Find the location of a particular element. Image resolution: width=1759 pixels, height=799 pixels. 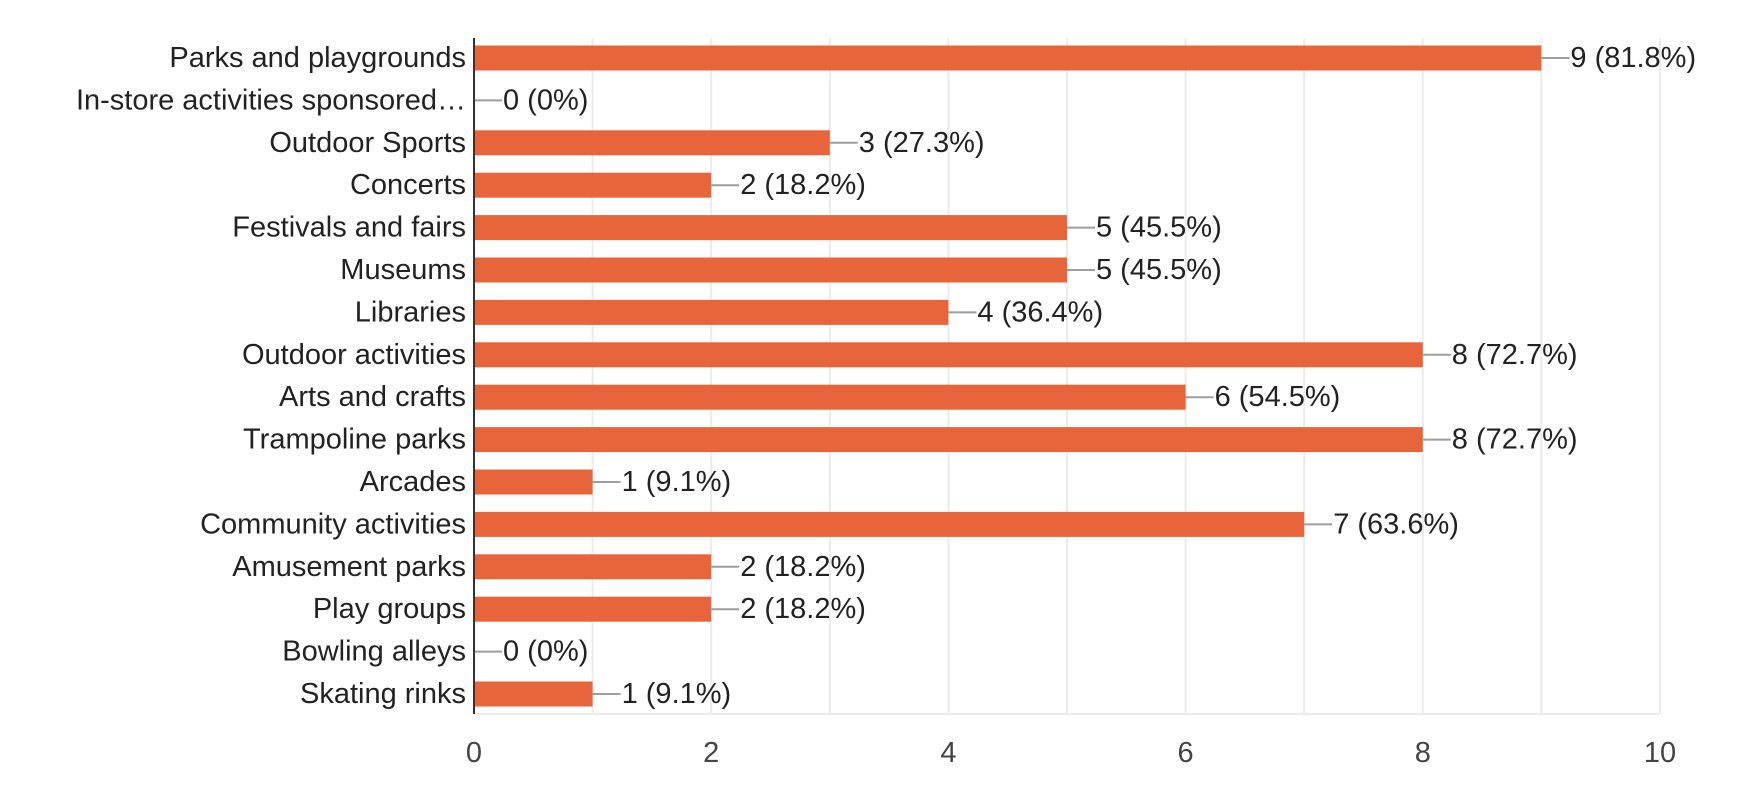

x-tick-label-2: 2 is located at coordinates (711, 753).